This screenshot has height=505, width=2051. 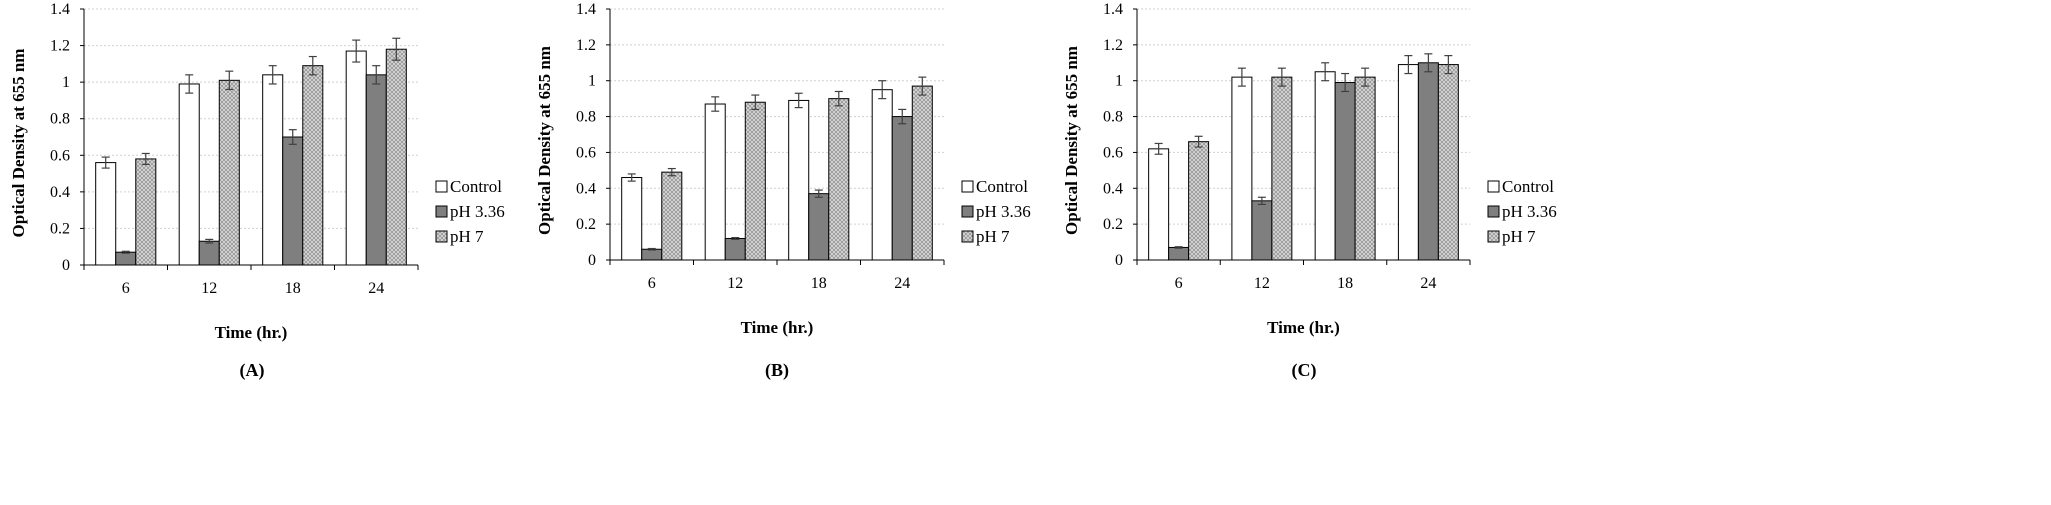 What do you see at coordinates (777, 370) in the screenshot?
I see `panel-label: (B)` at bounding box center [777, 370].